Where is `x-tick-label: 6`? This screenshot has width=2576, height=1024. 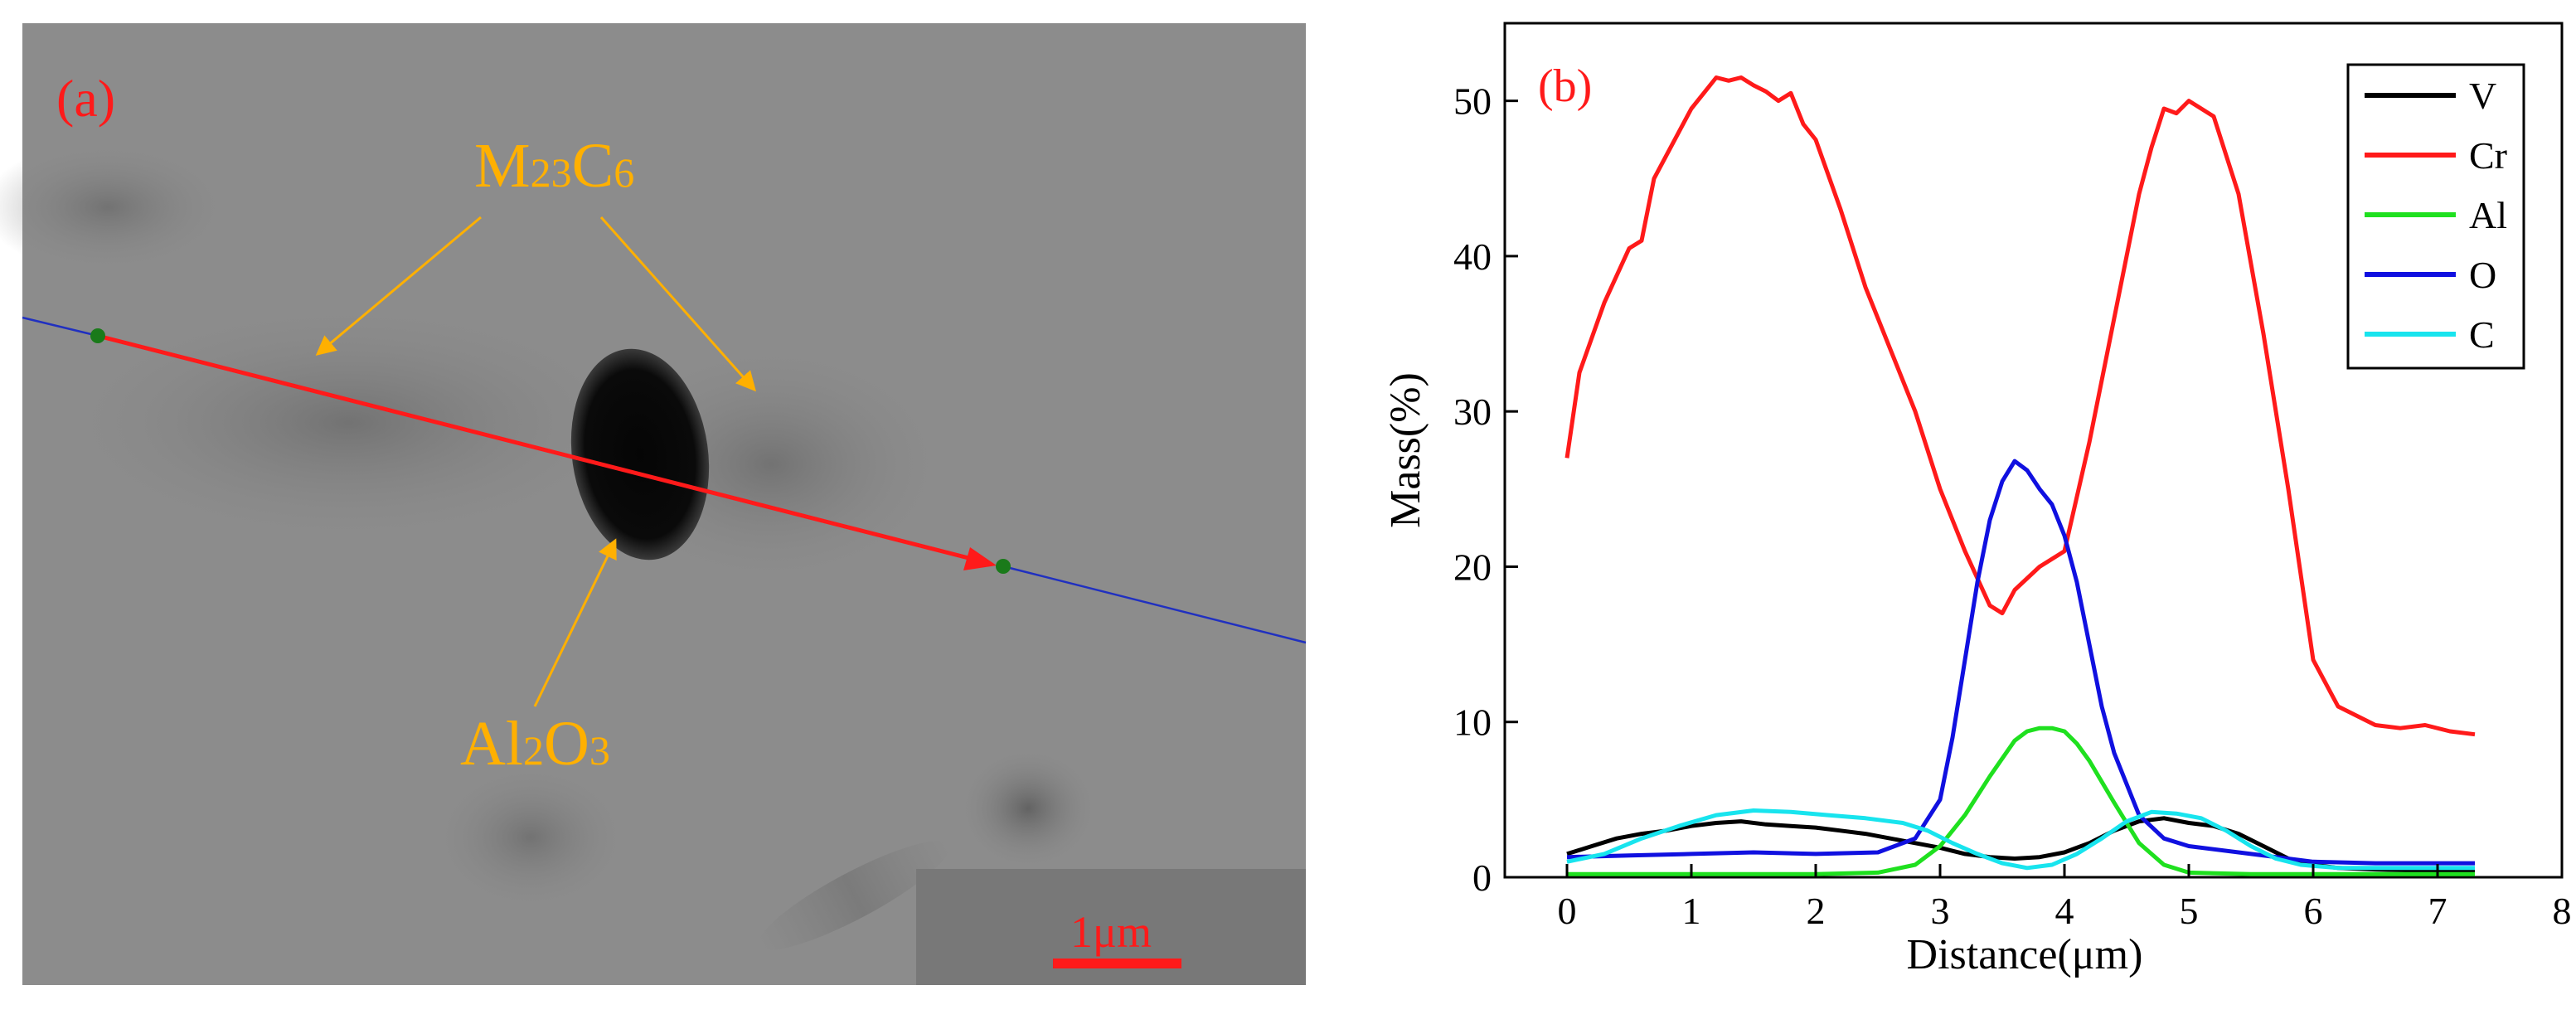 x-tick-label: 6 is located at coordinates (2313, 911).